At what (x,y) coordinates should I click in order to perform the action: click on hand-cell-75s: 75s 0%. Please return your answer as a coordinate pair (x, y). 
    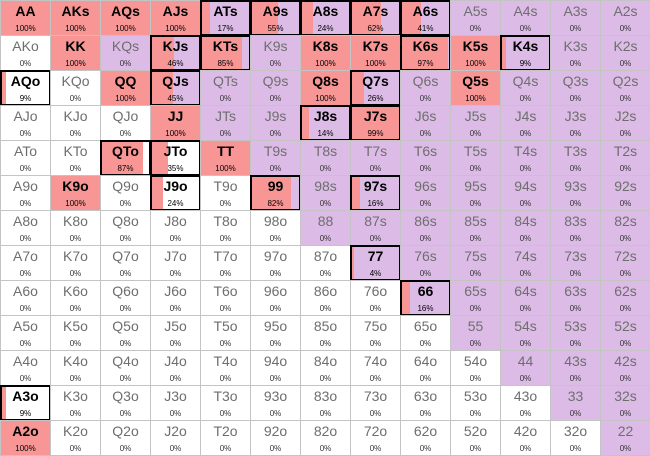
    Looking at the image, I should click on (475, 263).